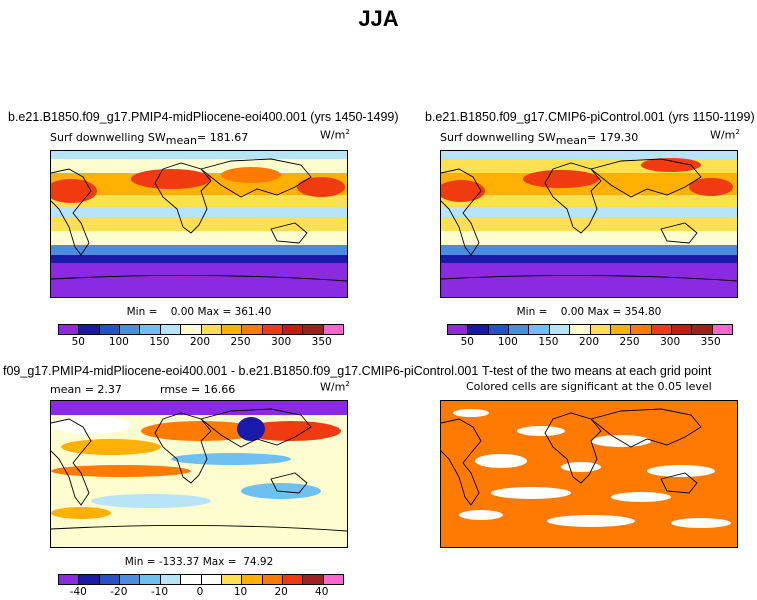  What do you see at coordinates (463, 191) in the screenshot?
I see `hotspot-na` at bounding box center [463, 191].